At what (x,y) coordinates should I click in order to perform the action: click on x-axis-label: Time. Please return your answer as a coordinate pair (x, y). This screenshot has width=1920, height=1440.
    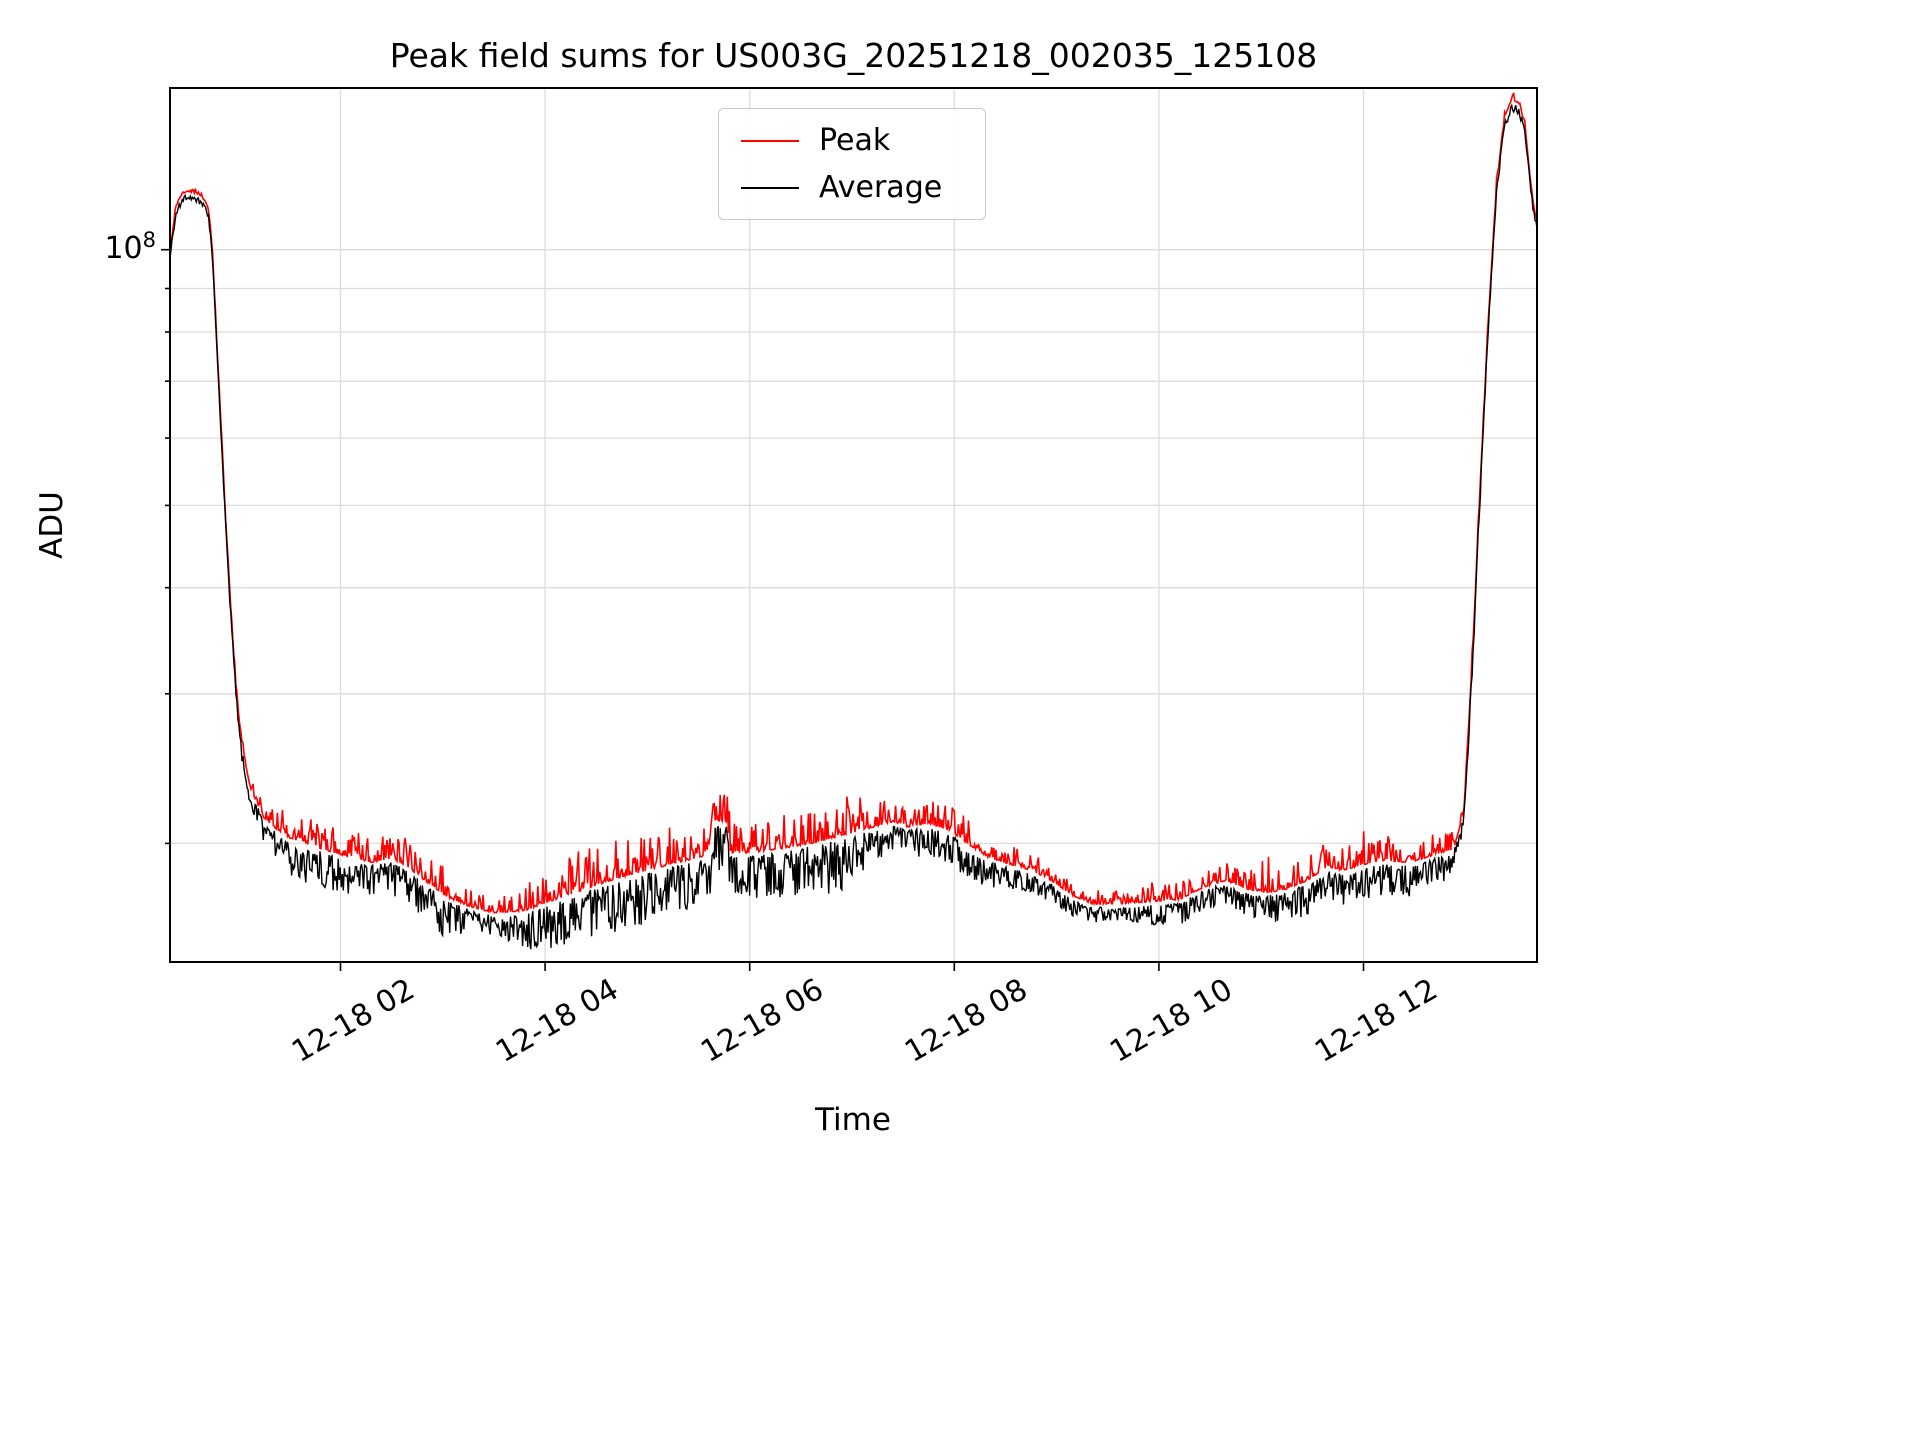
    Looking at the image, I should click on (853, 1120).